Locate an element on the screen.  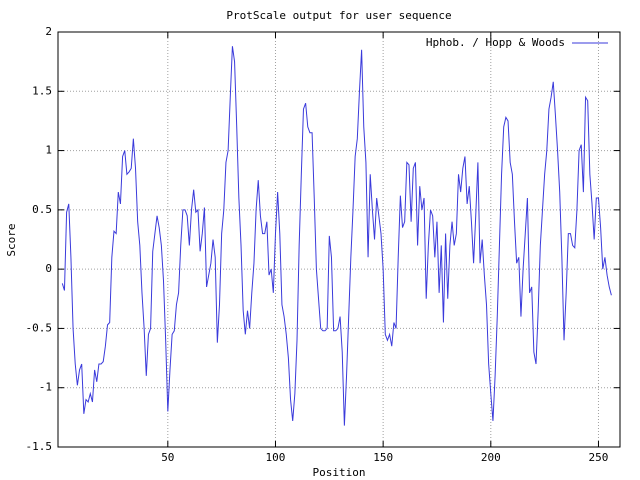
x-tick-label: 50 is located at coordinates (167, 457).